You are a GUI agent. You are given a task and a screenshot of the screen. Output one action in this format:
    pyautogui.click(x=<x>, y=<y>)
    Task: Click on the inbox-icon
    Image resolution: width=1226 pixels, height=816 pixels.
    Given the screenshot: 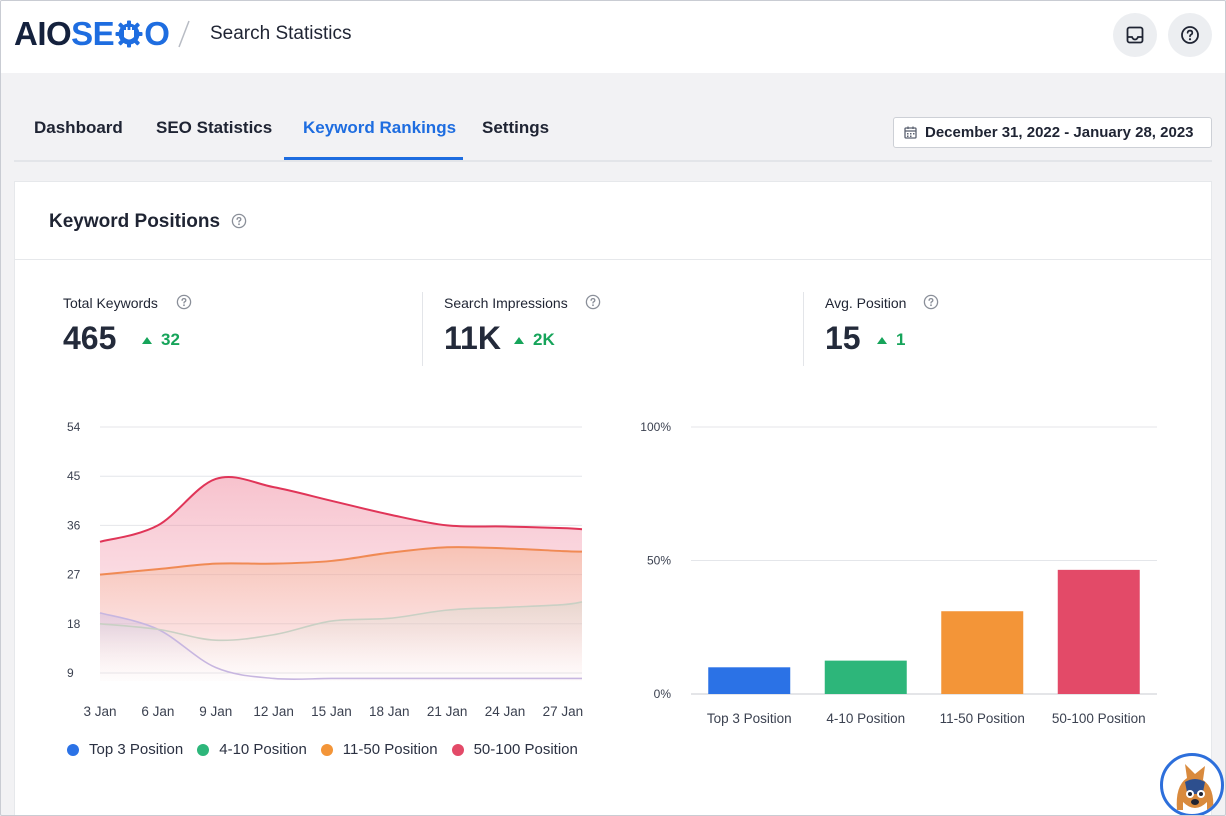 What is the action you would take?
    pyautogui.click(x=1135, y=35)
    